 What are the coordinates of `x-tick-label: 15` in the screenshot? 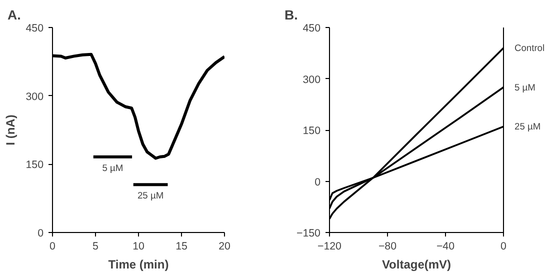 It's located at (182, 246).